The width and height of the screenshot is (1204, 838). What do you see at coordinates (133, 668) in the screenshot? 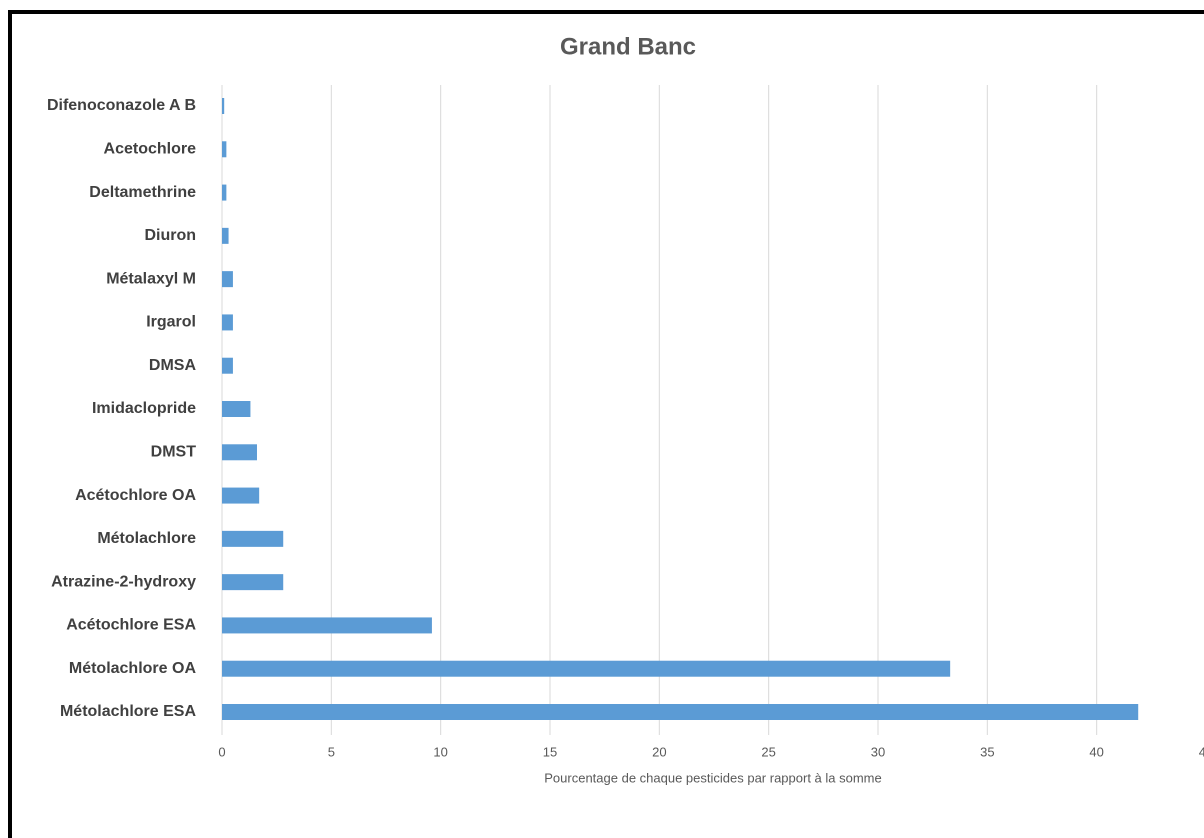
I see `y-tick-label: Métolachlore OA` at bounding box center [133, 668].